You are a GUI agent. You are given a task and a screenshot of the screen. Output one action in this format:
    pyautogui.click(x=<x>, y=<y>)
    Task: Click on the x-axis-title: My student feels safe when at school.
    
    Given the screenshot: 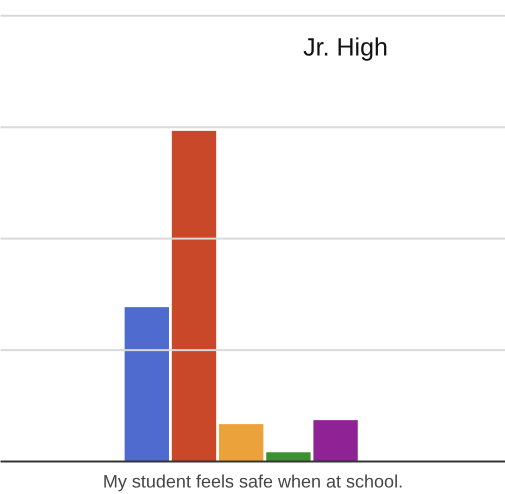 What is the action you would take?
    pyautogui.click(x=253, y=482)
    